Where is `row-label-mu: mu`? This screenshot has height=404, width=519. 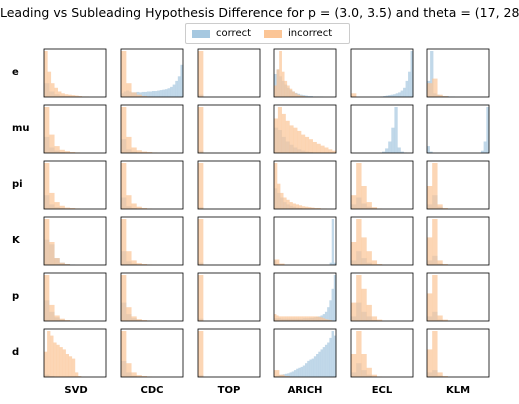 row-label-mu: mu is located at coordinates (21, 128).